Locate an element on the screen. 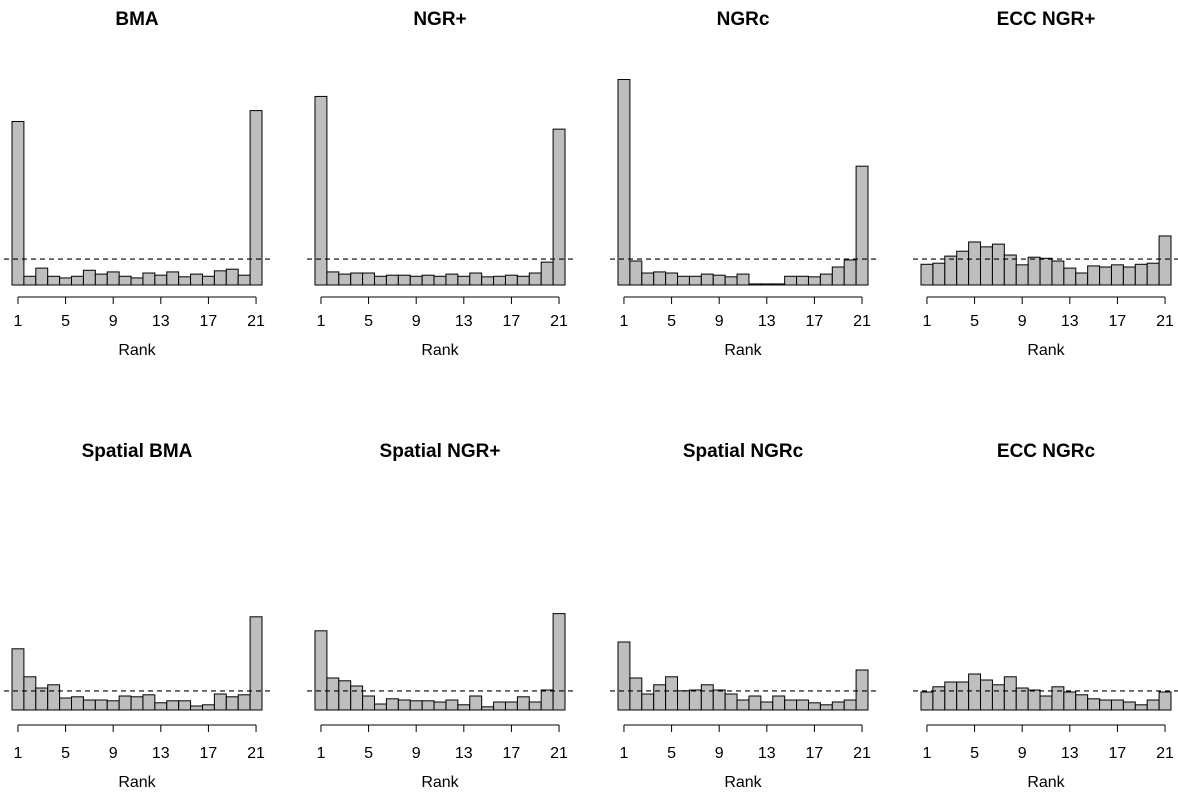 The height and width of the screenshot is (797, 1178). x-tick-label: 17 is located at coordinates (815, 753).